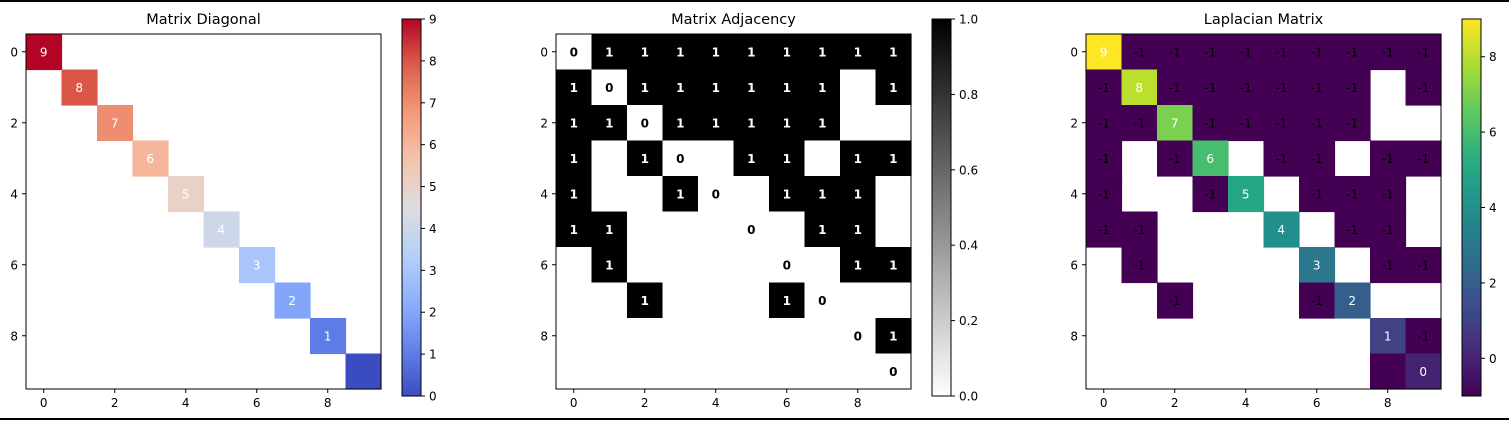  I want to click on cell-label: 2, so click(292, 301).